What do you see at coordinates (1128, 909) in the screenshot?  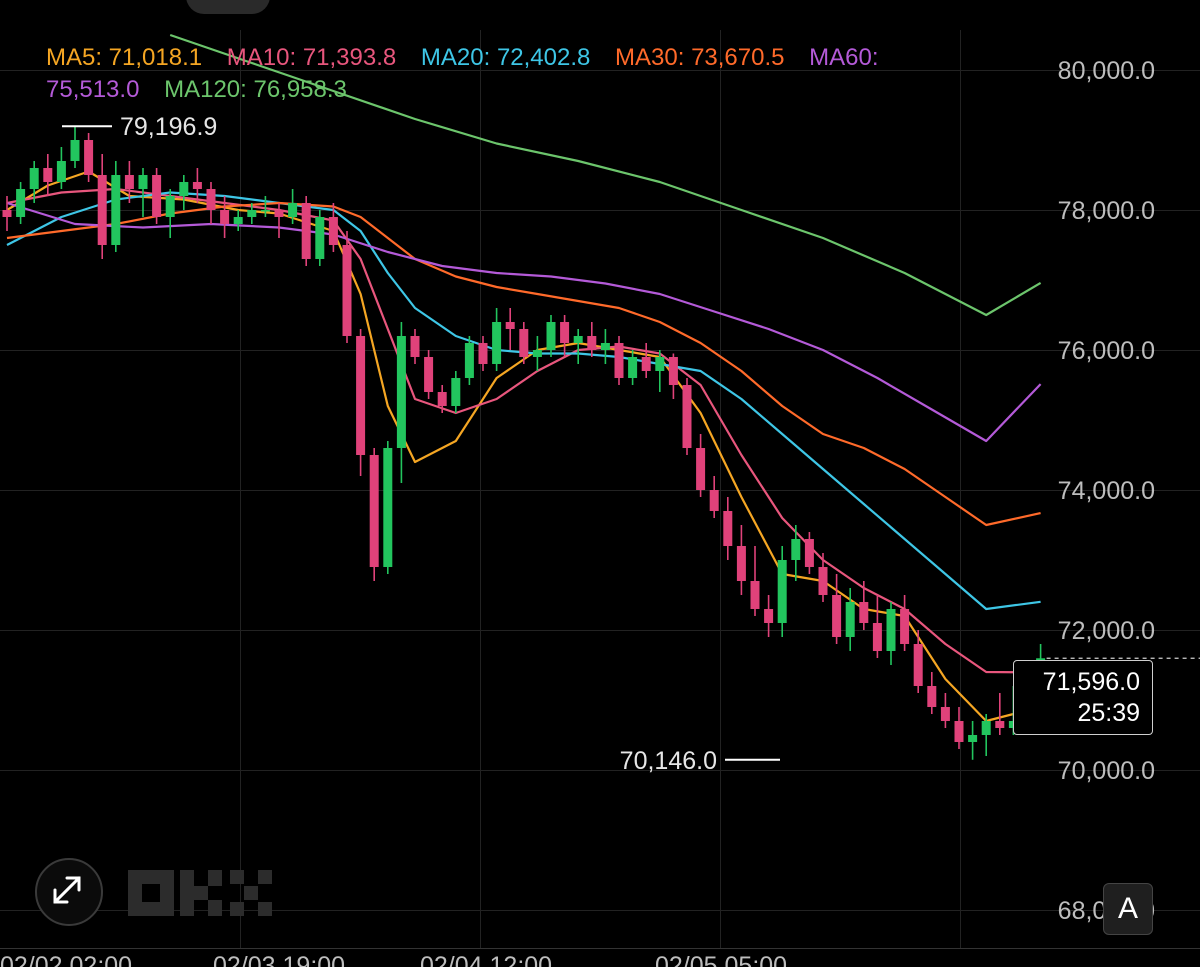 I see `auto-scale-button: A` at bounding box center [1128, 909].